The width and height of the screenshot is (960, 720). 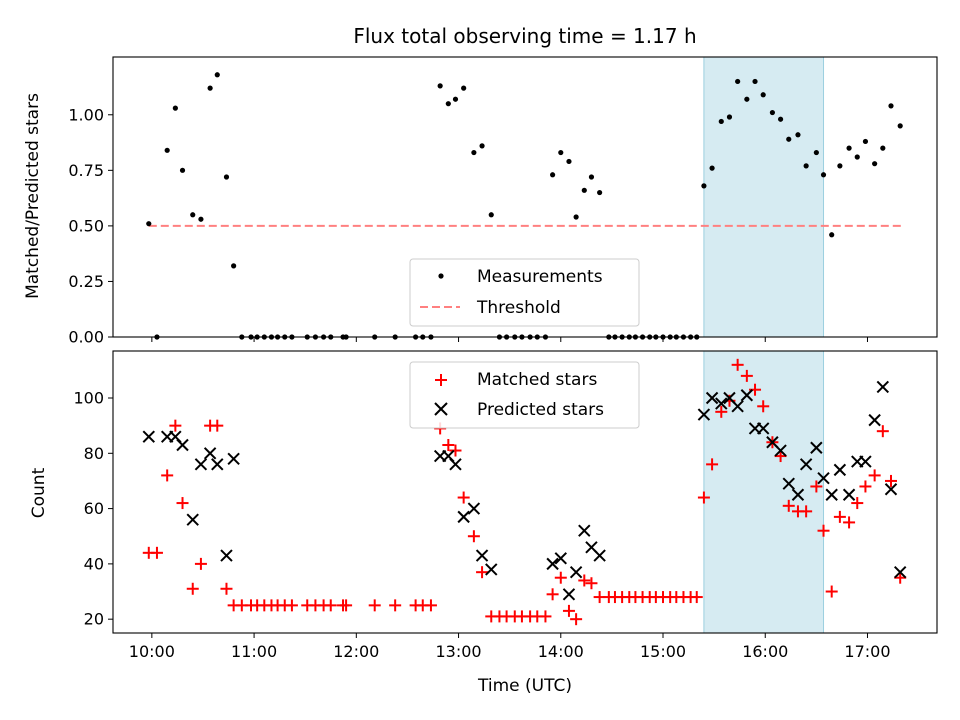 What do you see at coordinates (540, 277) in the screenshot?
I see `legend-label-measurements: Measurements` at bounding box center [540, 277].